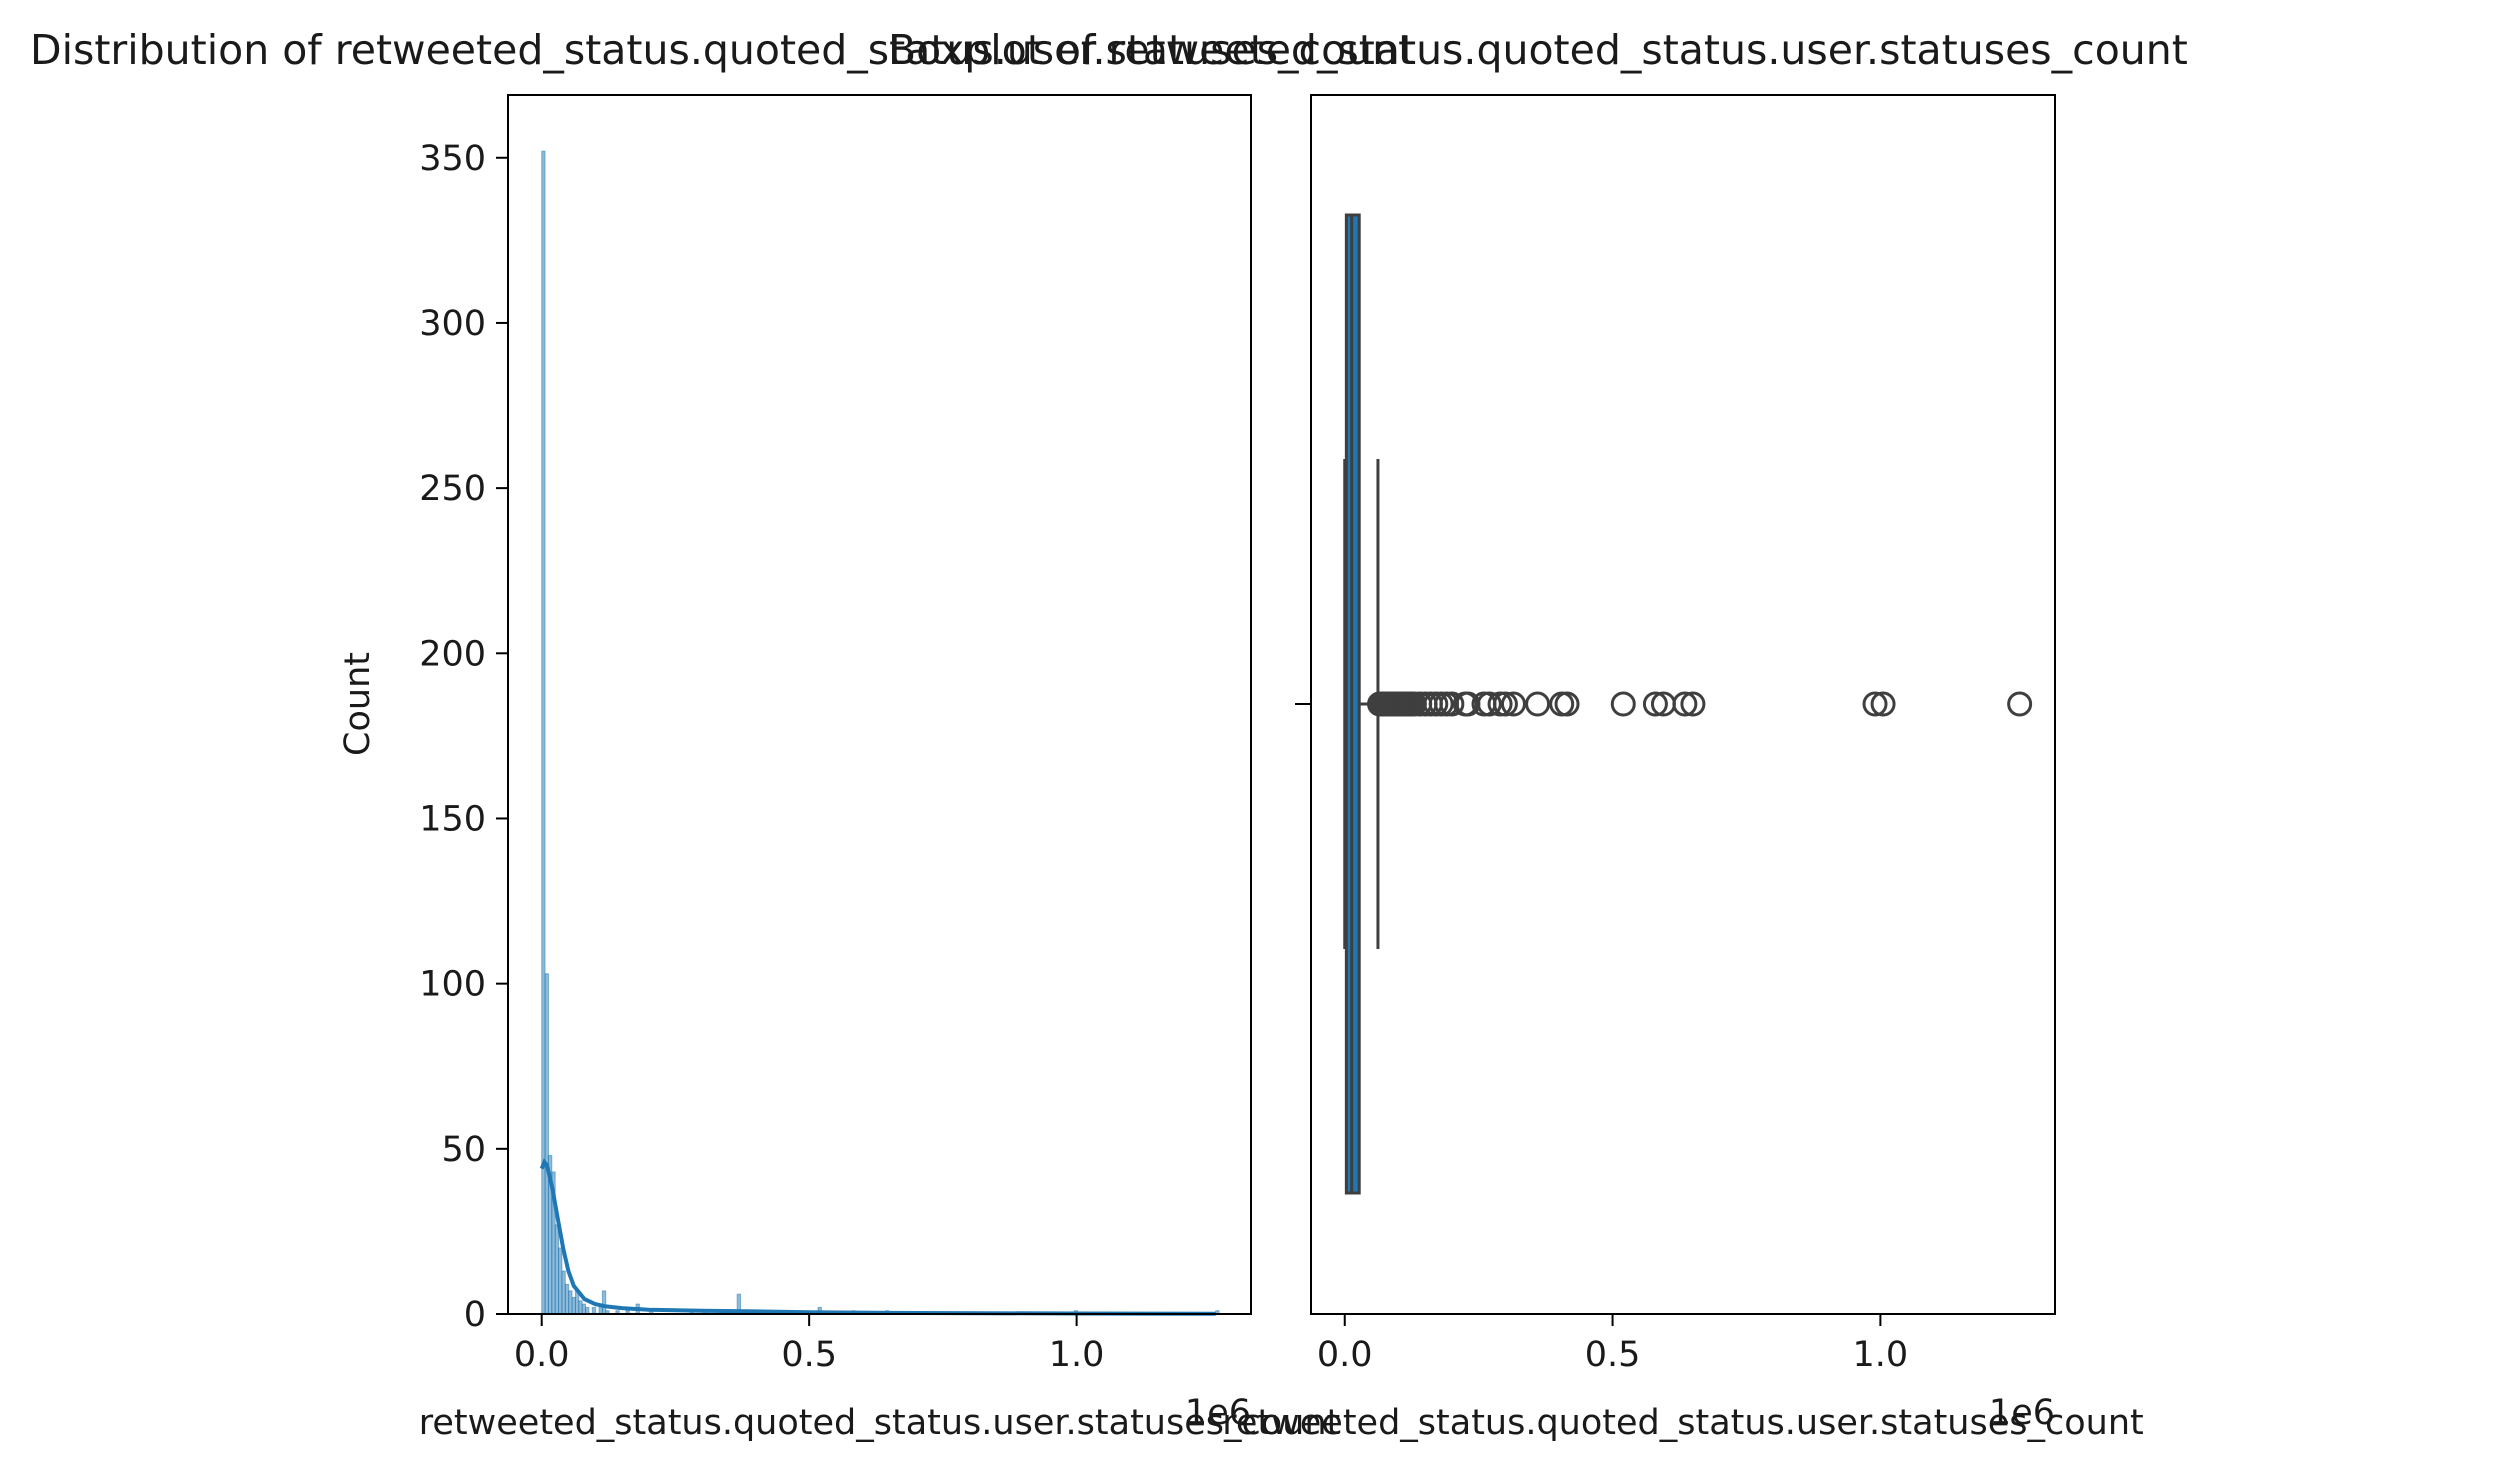  What do you see at coordinates (1361, 704) in the screenshot?
I see `boxplot-body` at bounding box center [1361, 704].